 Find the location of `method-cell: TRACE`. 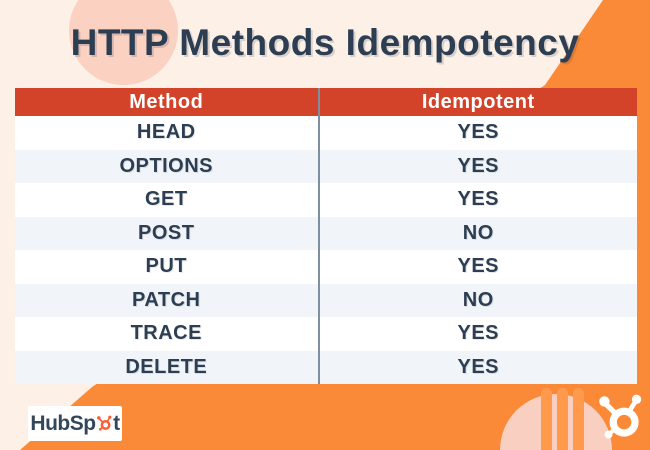

method-cell: TRACE is located at coordinates (167, 334).